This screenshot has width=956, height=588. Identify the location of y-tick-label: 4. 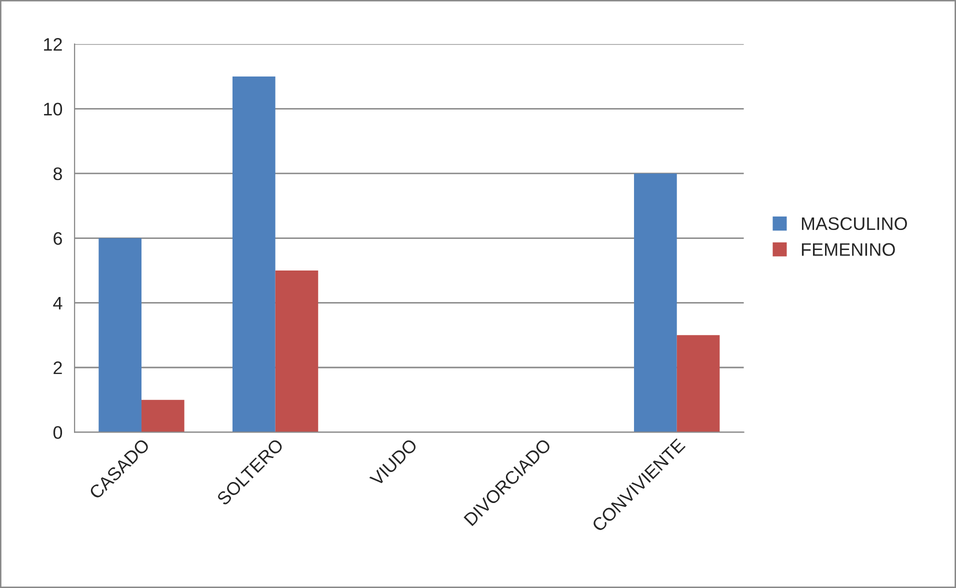
(57, 303).